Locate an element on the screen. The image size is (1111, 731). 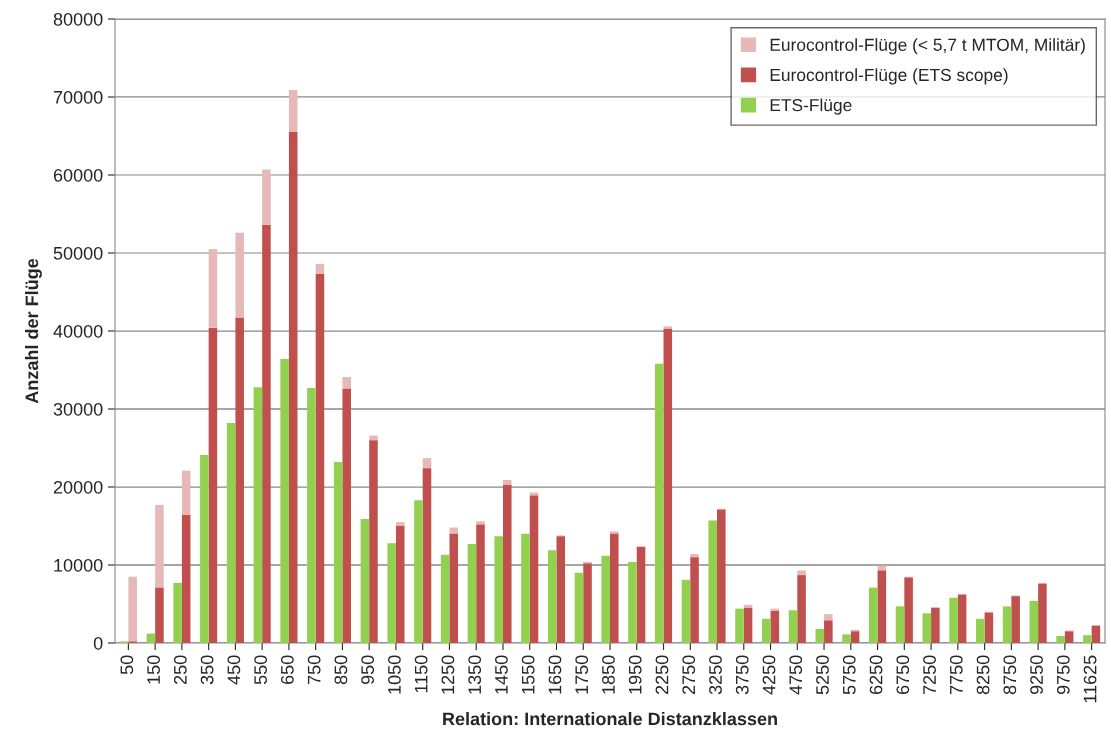
y-tick-label: 40000 is located at coordinates (78, 331).